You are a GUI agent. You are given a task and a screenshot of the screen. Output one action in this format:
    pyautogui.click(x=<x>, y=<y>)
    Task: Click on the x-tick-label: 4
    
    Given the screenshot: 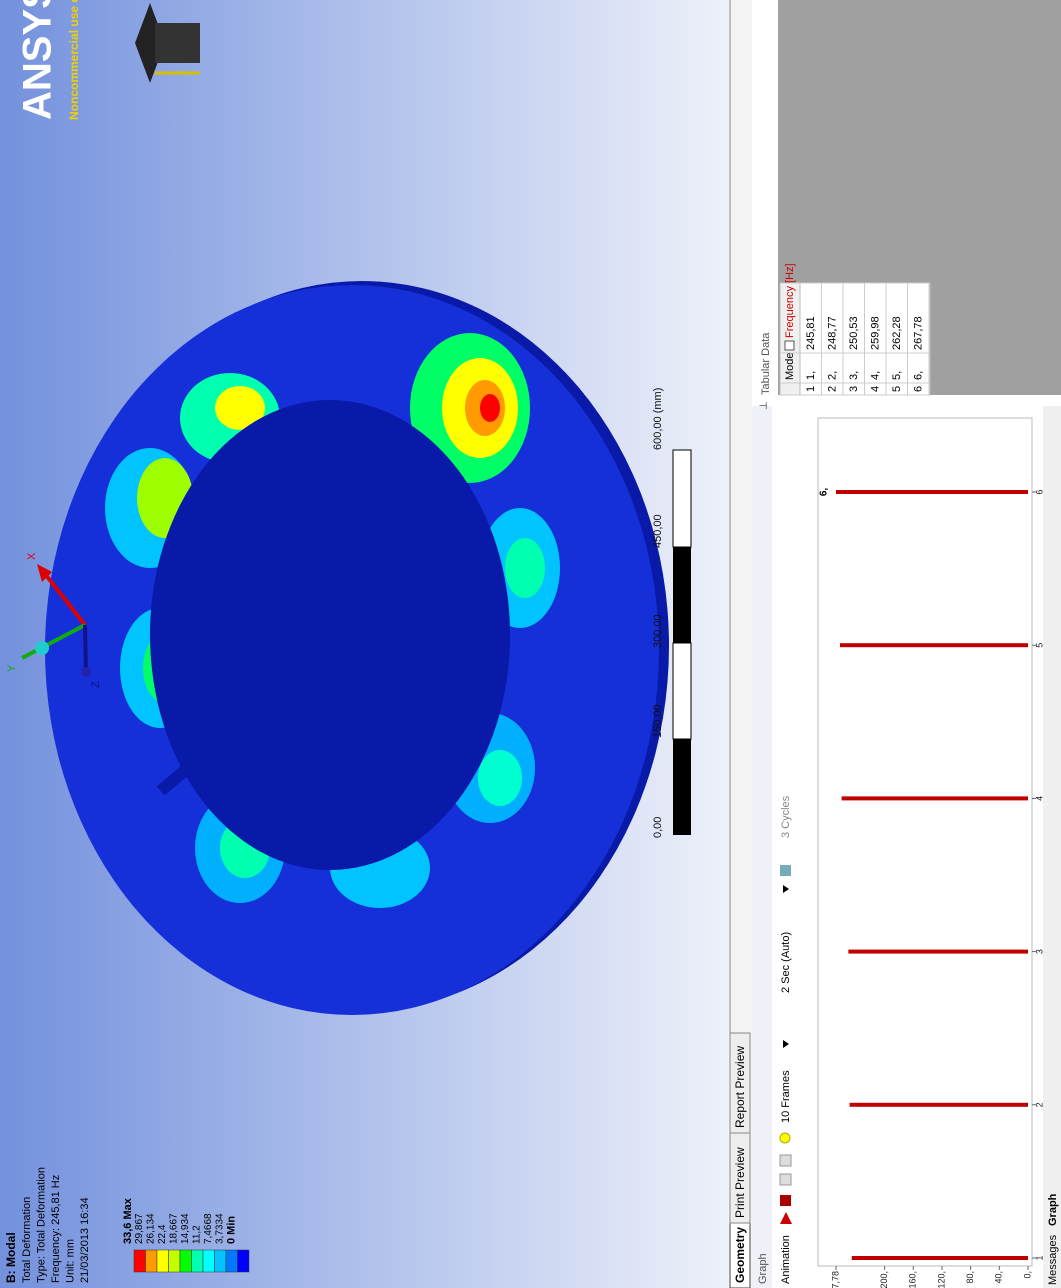 What is the action you would take?
    pyautogui.click(x=1039, y=798)
    